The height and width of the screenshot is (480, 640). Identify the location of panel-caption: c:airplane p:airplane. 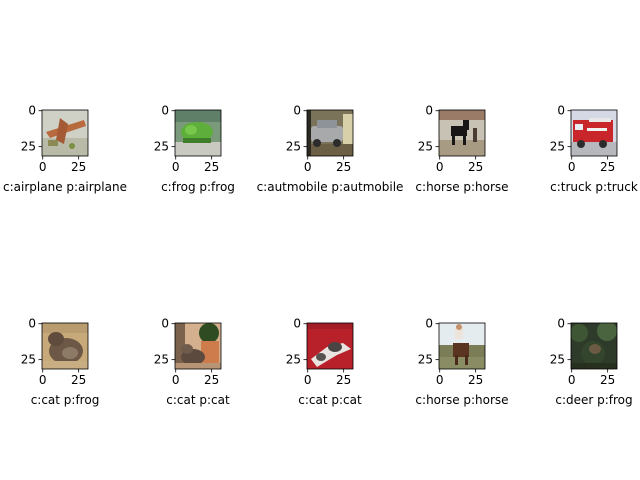
(65, 187).